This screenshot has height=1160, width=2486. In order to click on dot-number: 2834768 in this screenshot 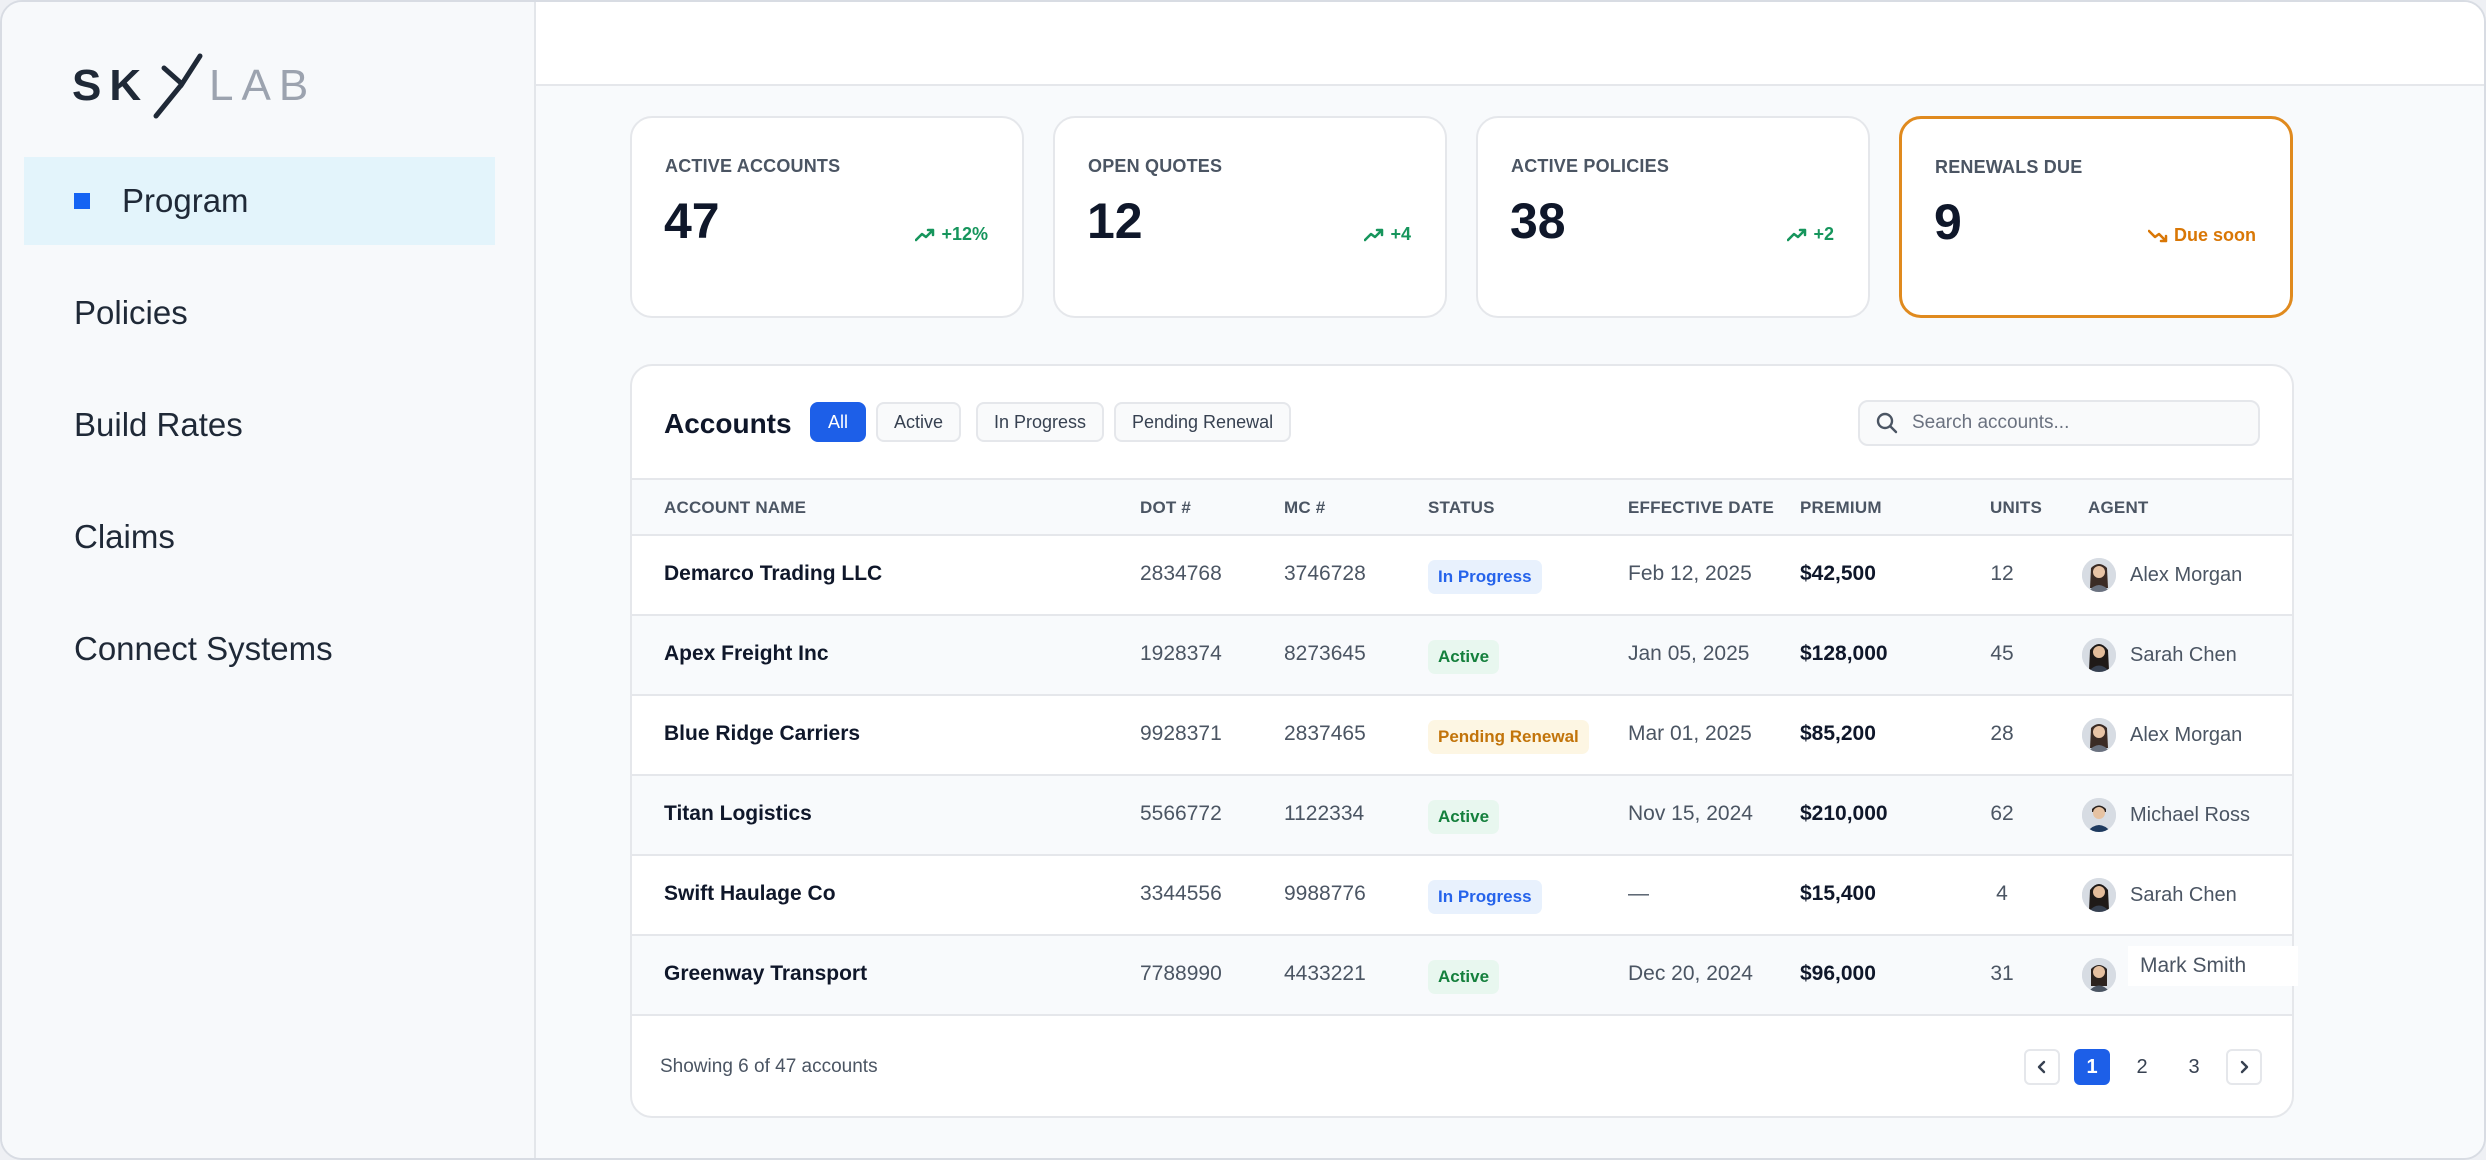, I will do `click(1181, 573)`.